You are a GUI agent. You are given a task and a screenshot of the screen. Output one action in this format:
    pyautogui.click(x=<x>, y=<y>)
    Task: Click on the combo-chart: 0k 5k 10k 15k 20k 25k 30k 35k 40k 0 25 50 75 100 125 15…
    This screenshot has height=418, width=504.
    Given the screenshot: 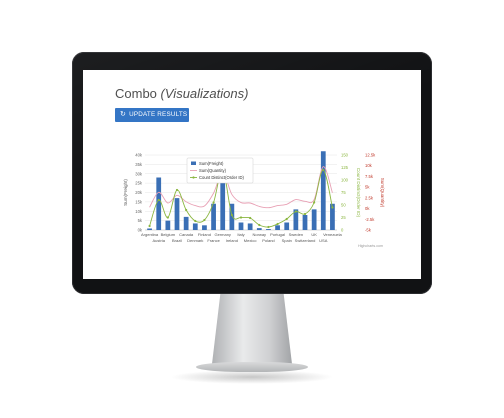 What is the action you would take?
    pyautogui.click(x=254, y=199)
    